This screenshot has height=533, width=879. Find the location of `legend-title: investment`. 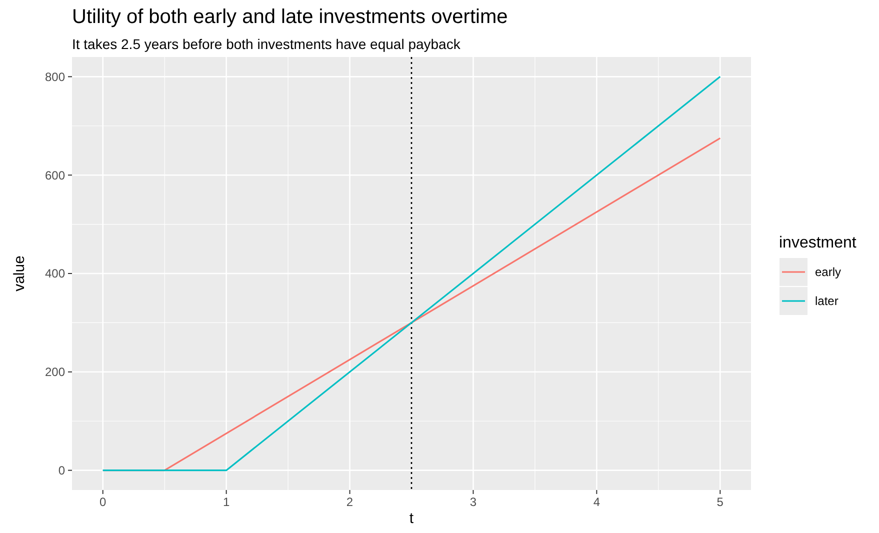

legend-title: investment is located at coordinates (818, 243).